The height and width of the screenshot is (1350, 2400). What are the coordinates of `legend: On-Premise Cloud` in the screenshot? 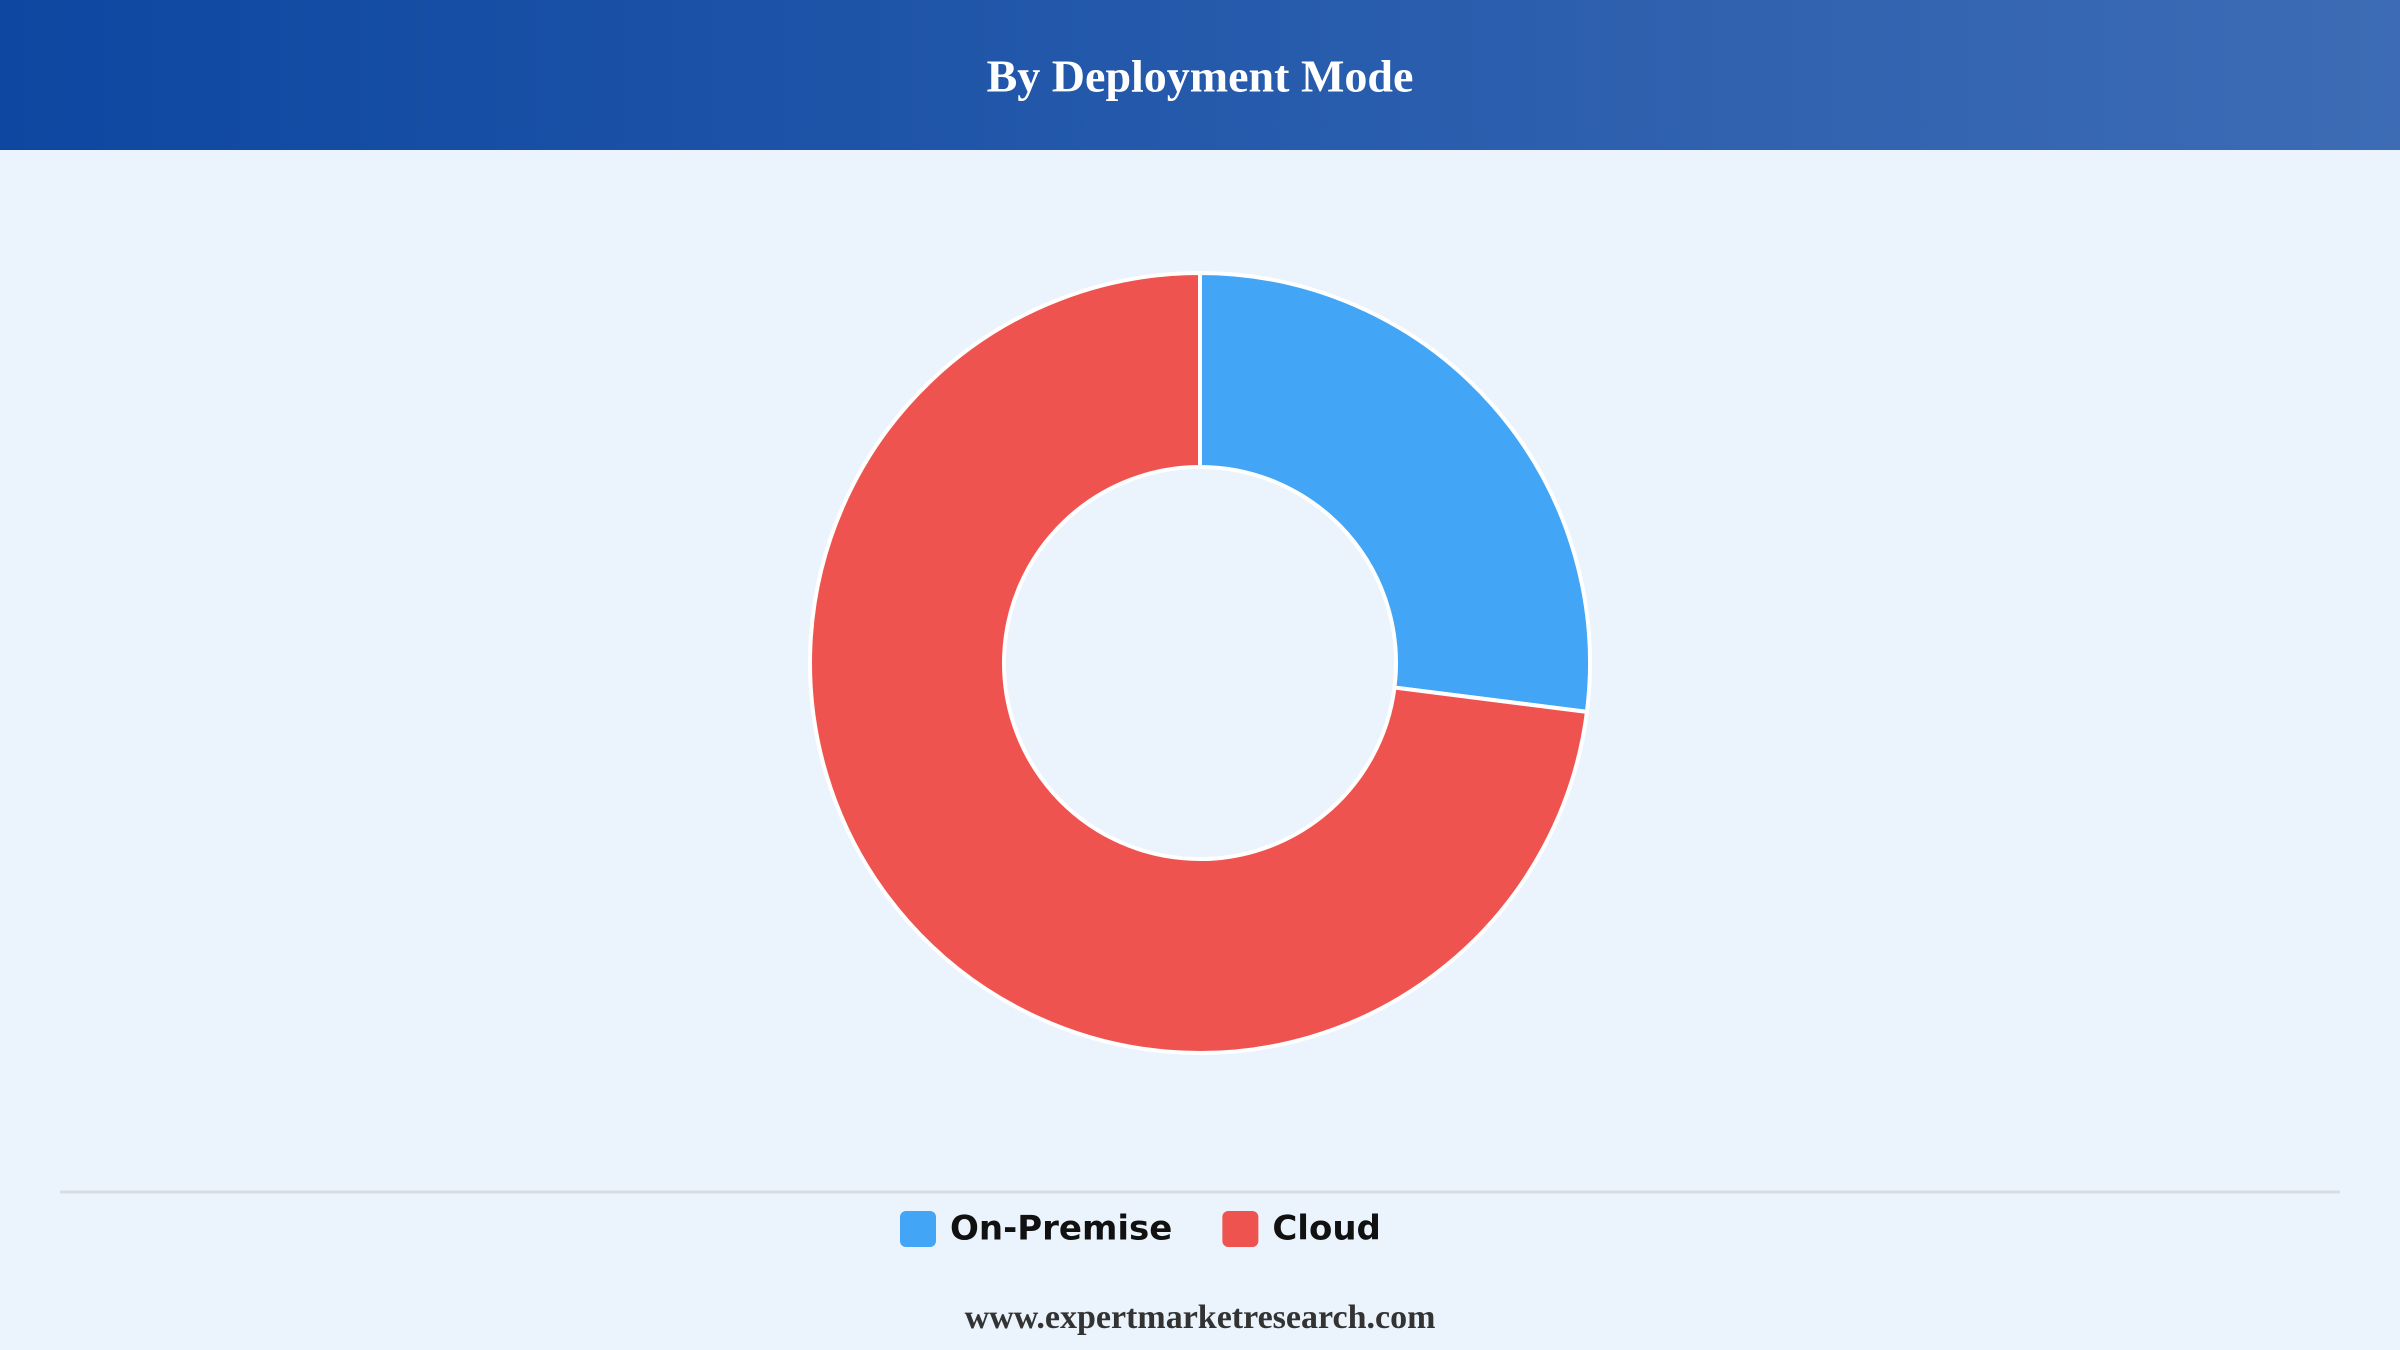 It's located at (1140, 1229).